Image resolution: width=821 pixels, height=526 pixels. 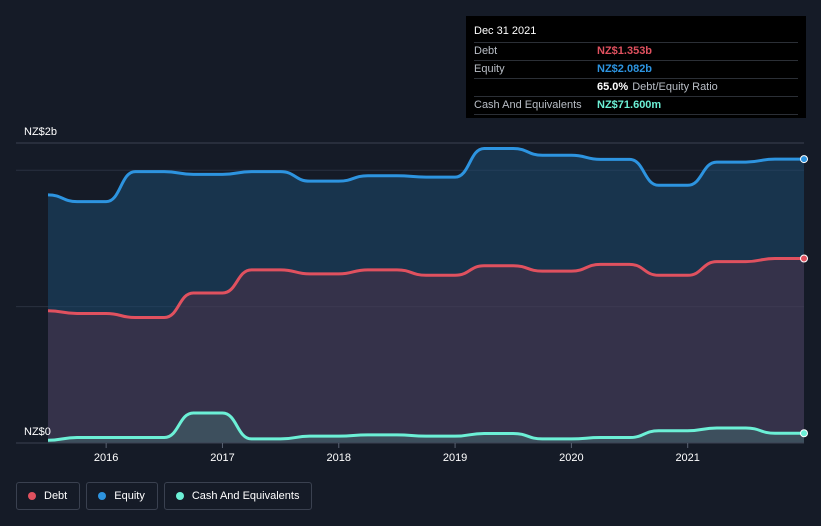 What do you see at coordinates (613, 87) in the screenshot?
I see `tooltip-value: 65.0%` at bounding box center [613, 87].